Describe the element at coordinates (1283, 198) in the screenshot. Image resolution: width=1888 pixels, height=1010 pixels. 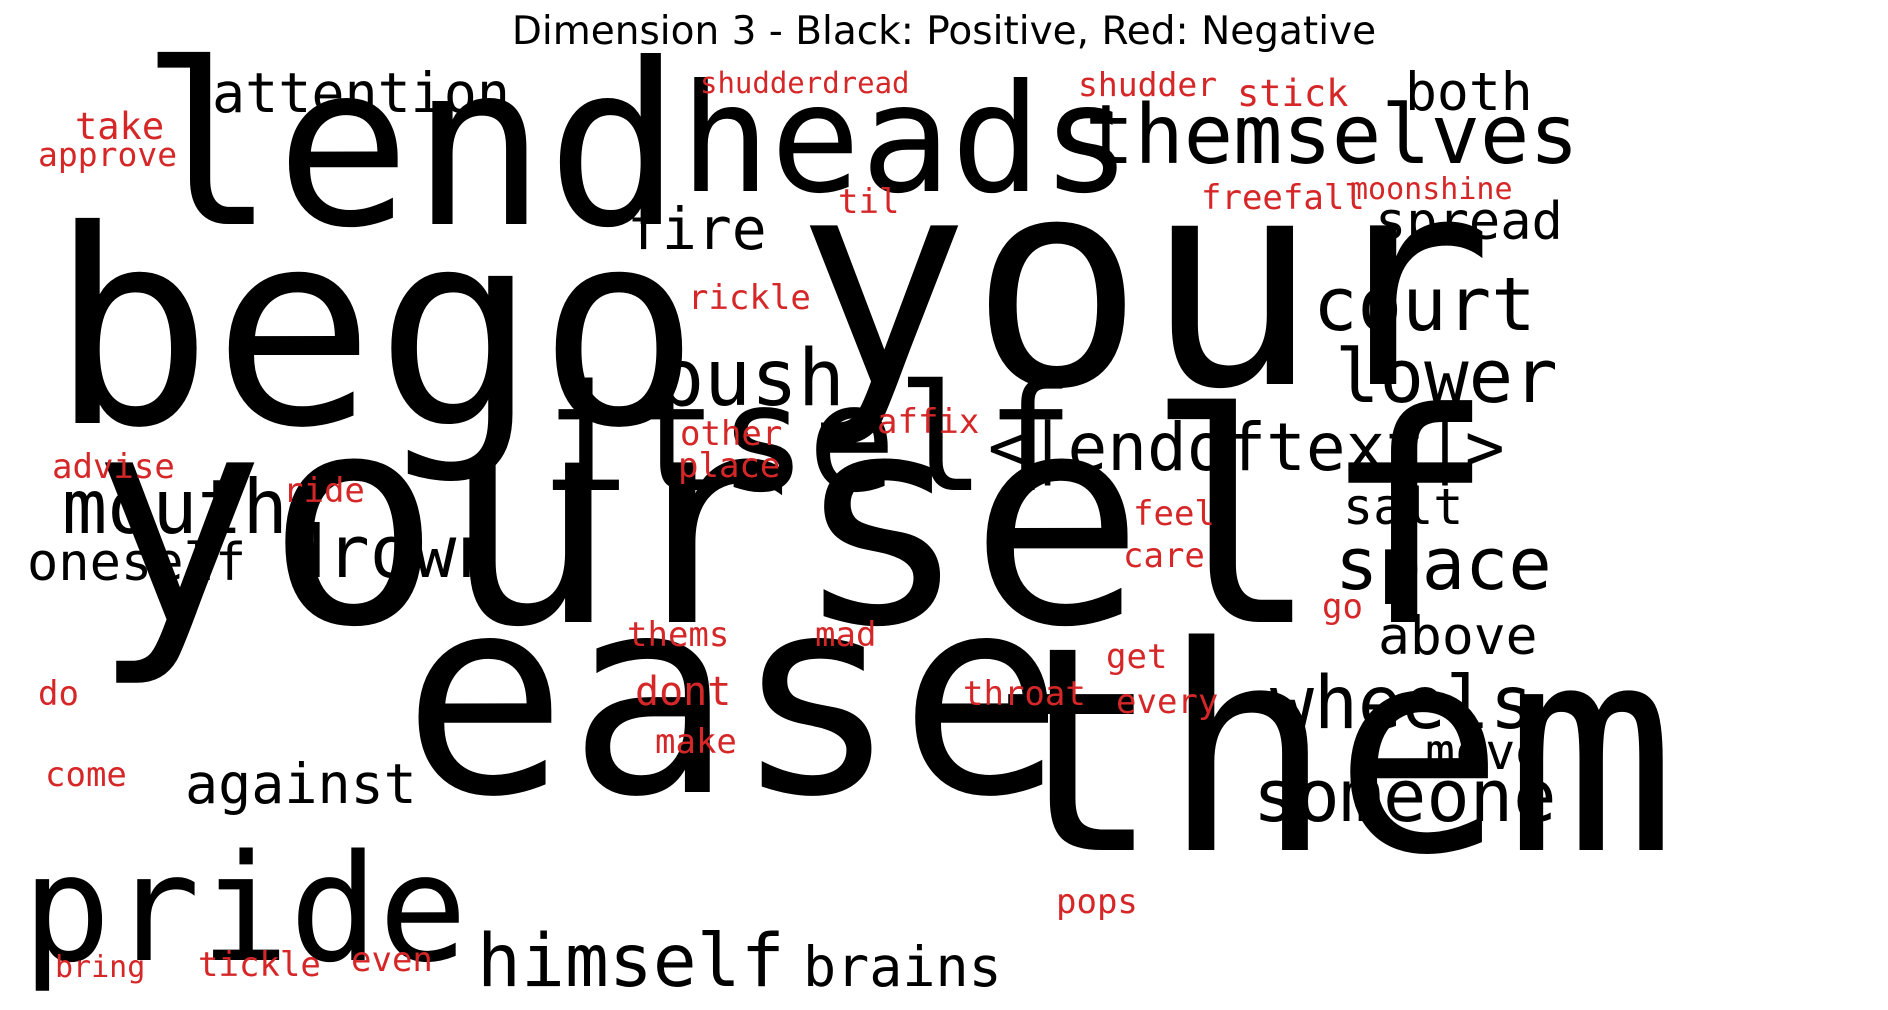
I see `word-freefall: freefall` at that location.